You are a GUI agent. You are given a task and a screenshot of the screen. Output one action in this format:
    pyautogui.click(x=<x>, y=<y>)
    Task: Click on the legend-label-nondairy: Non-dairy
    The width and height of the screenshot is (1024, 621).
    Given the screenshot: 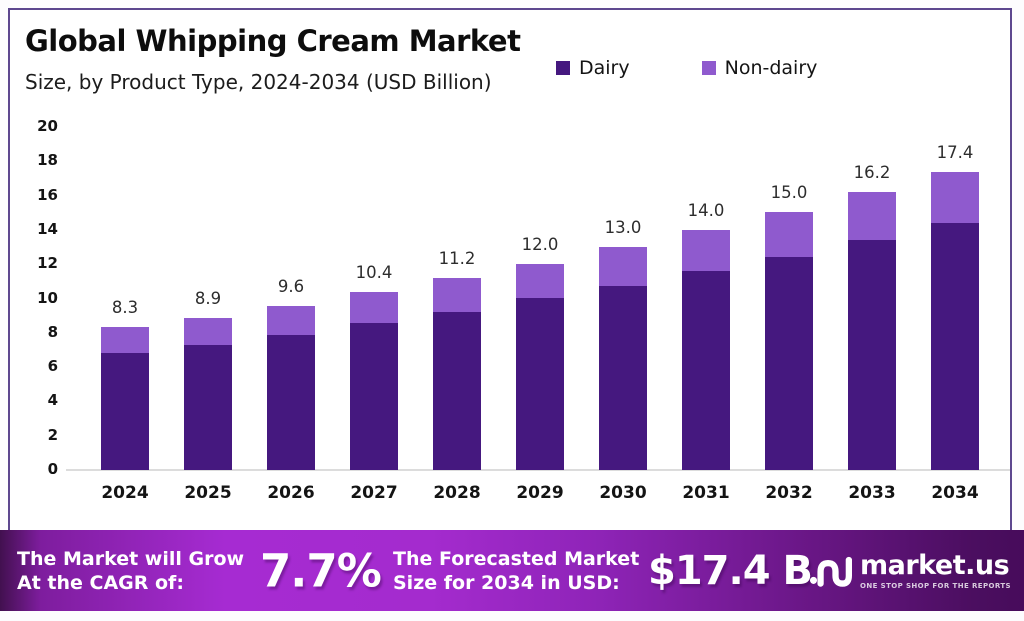 What is the action you would take?
    pyautogui.click(x=771, y=68)
    